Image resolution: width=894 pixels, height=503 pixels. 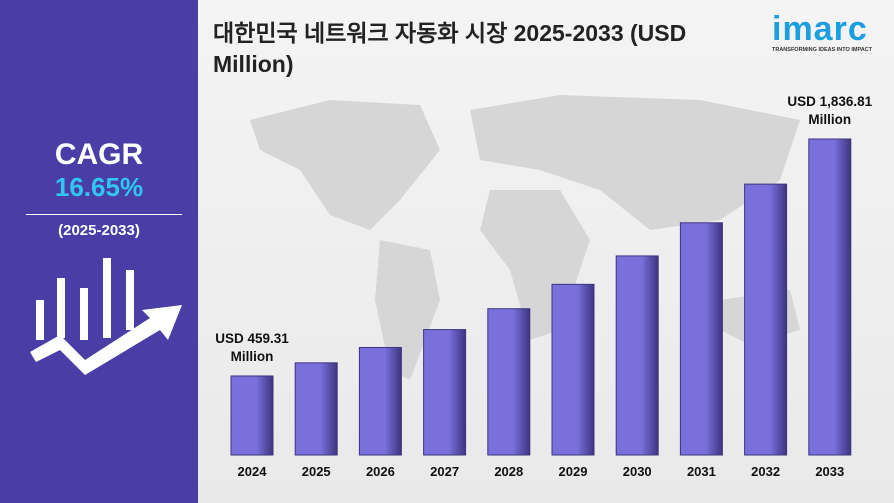 I want to click on x-tick-label: 2027, so click(x=444, y=471).